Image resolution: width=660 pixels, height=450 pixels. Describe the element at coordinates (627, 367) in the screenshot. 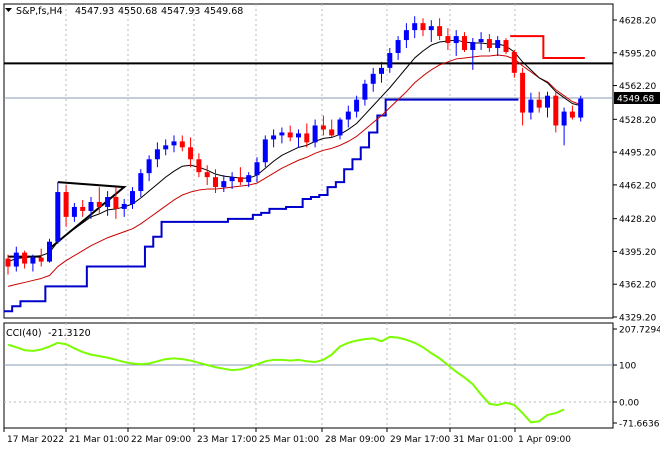

I see `indicator-y-tick-label: 100` at that location.